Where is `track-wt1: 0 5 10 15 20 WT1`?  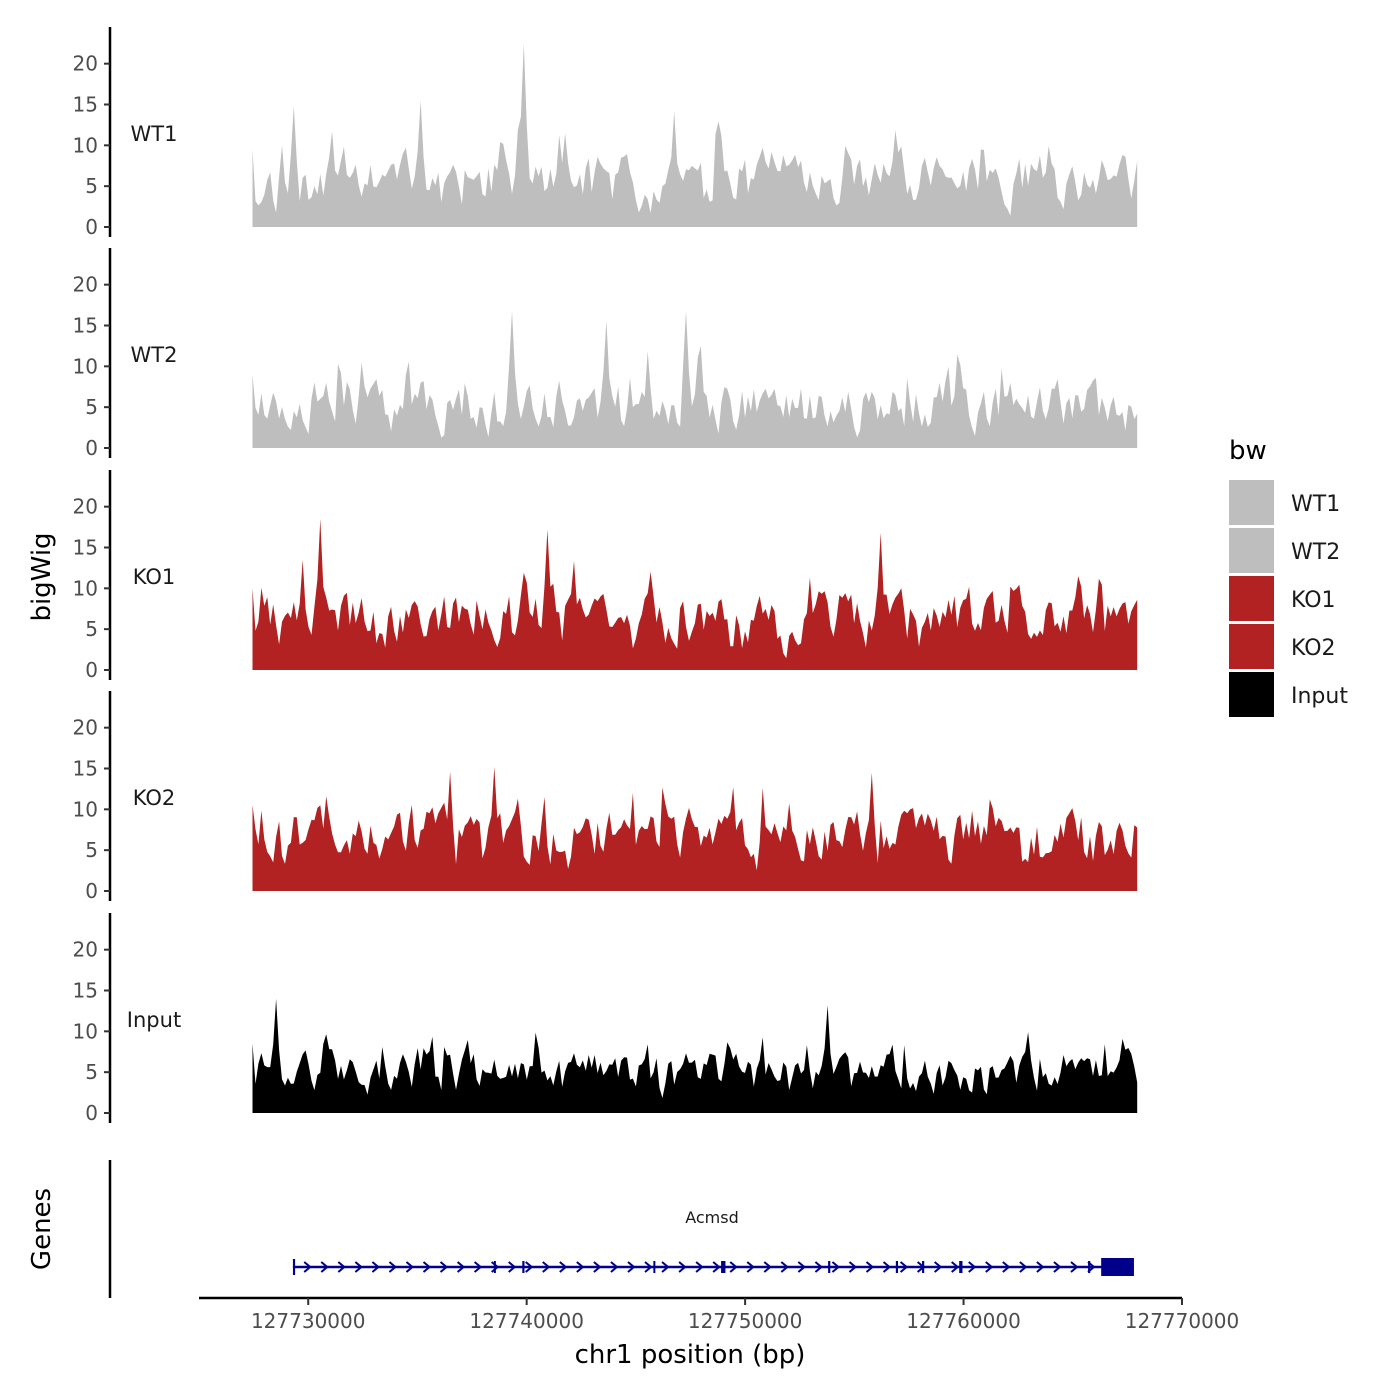
track-wt1: 0 5 10 15 20 WT1 is located at coordinates (605, 133).